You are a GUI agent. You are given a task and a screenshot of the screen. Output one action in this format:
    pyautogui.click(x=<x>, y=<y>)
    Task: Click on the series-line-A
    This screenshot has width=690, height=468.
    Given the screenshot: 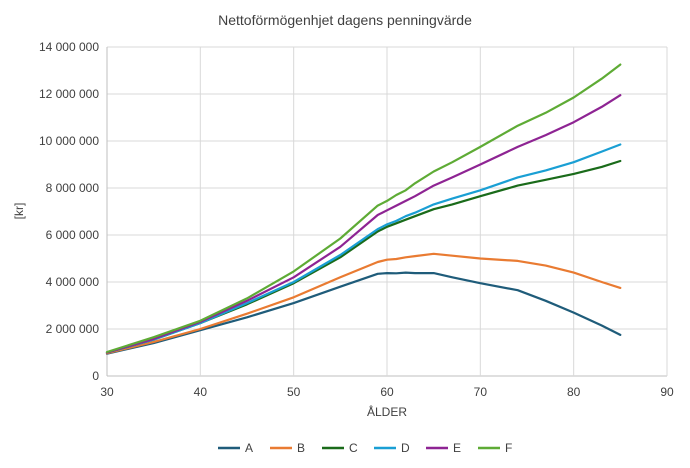 What is the action you would take?
    pyautogui.click(x=363, y=313)
    